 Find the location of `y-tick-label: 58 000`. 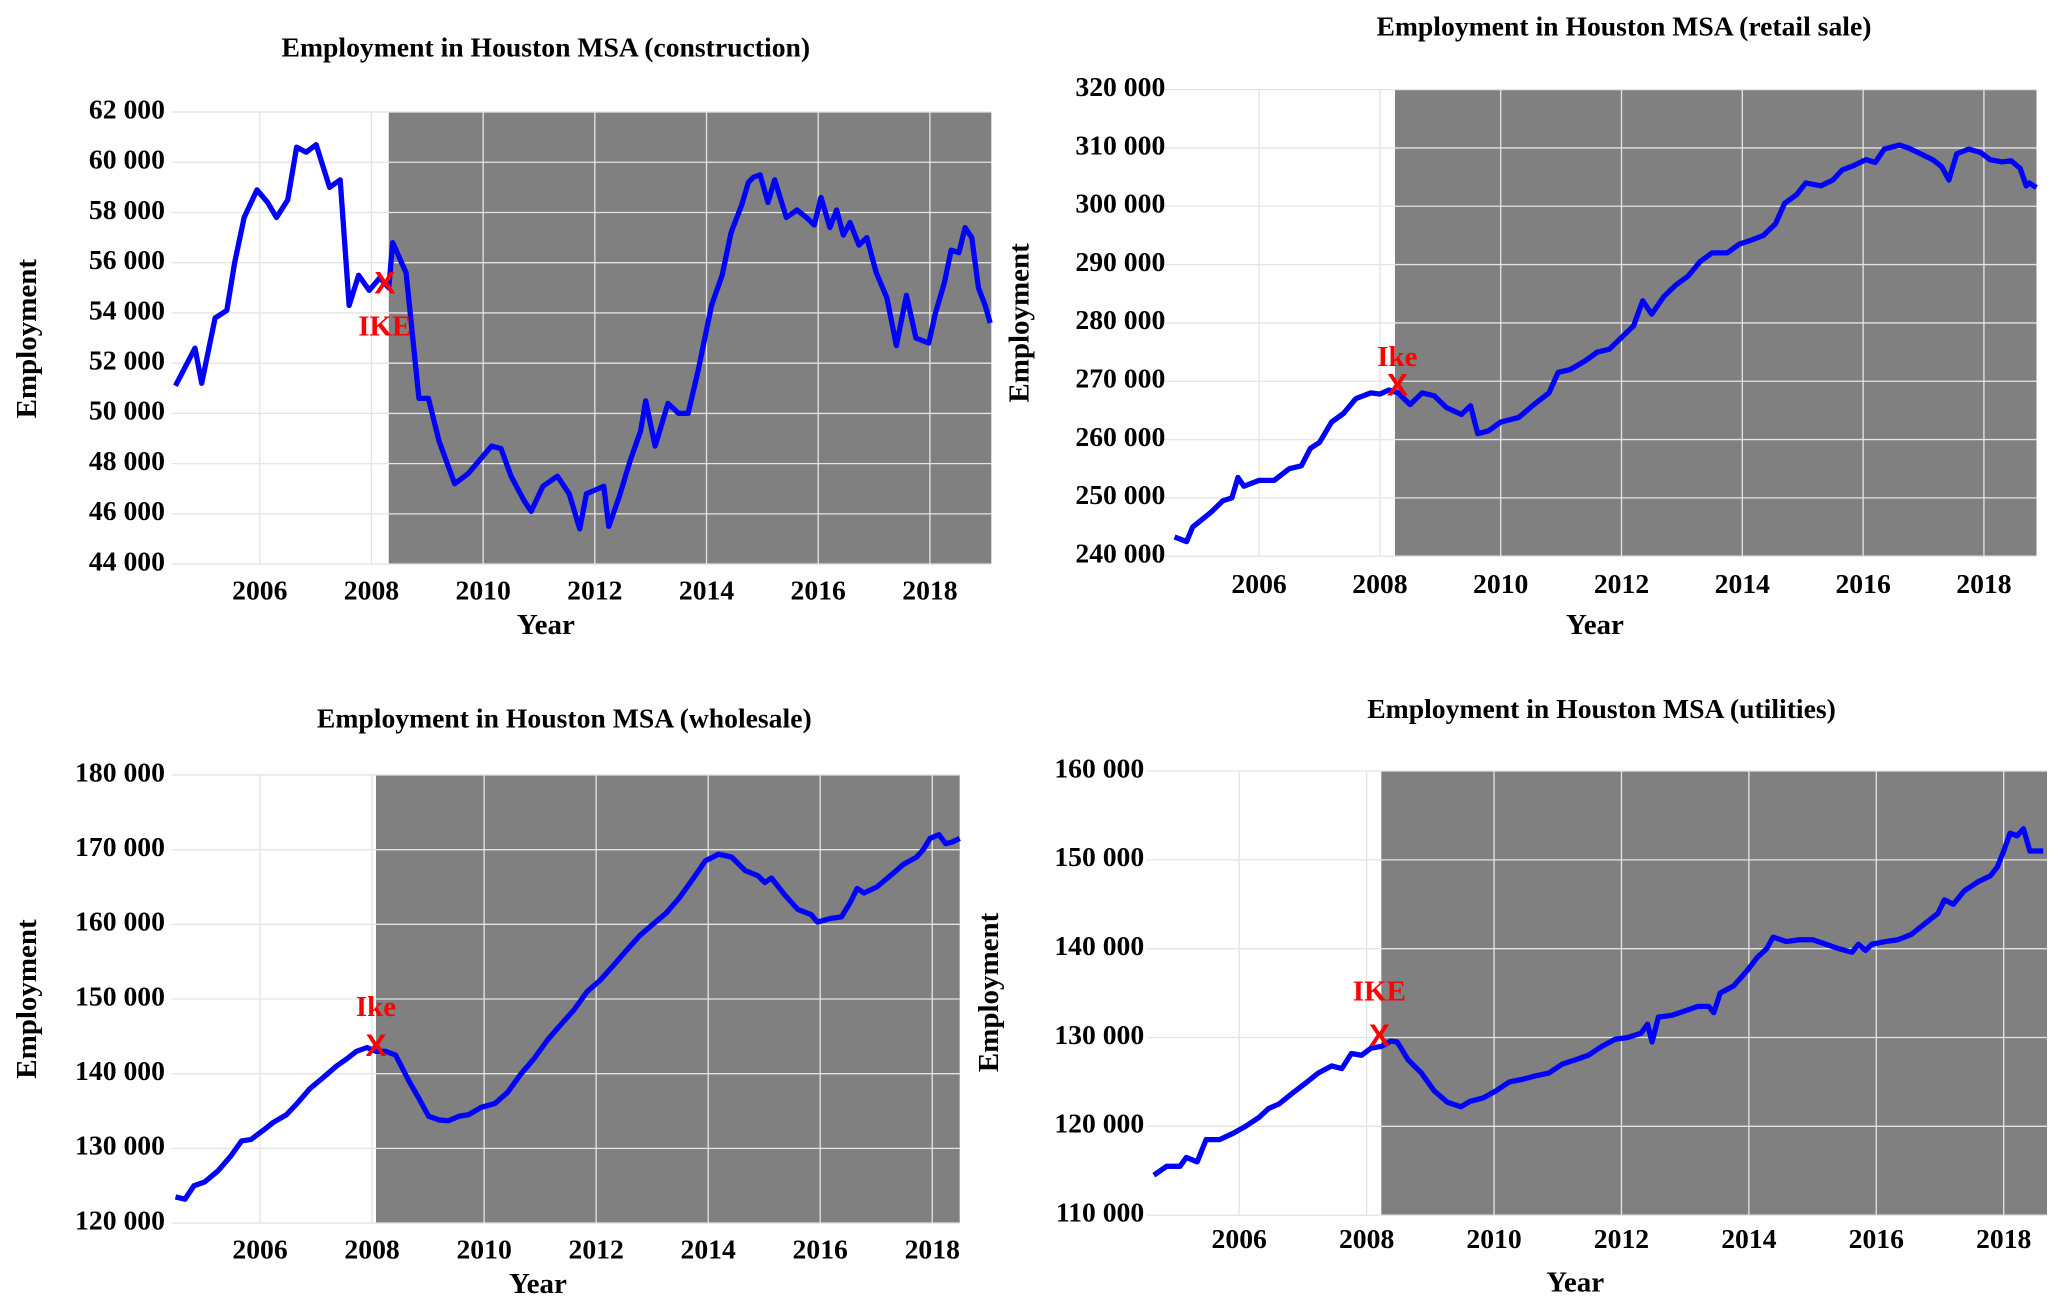

y-tick-label: 58 000 is located at coordinates (127, 209).